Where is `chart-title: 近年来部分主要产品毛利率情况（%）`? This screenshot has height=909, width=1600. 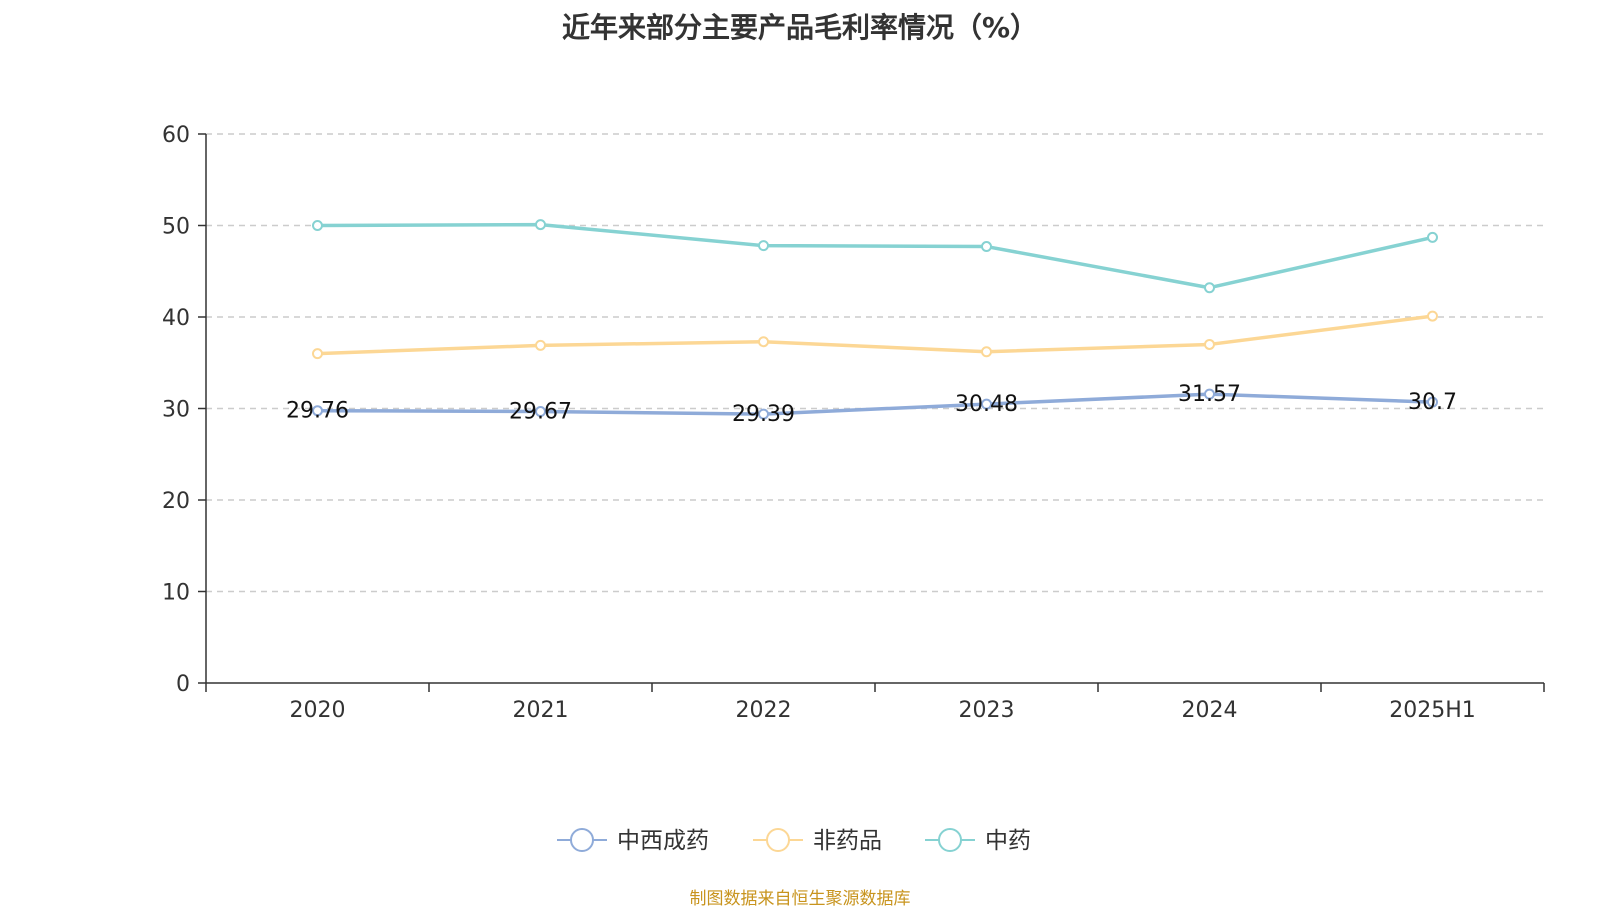
chart-title: 近年来部分主要产品毛利率情况（%） is located at coordinates (800, 27).